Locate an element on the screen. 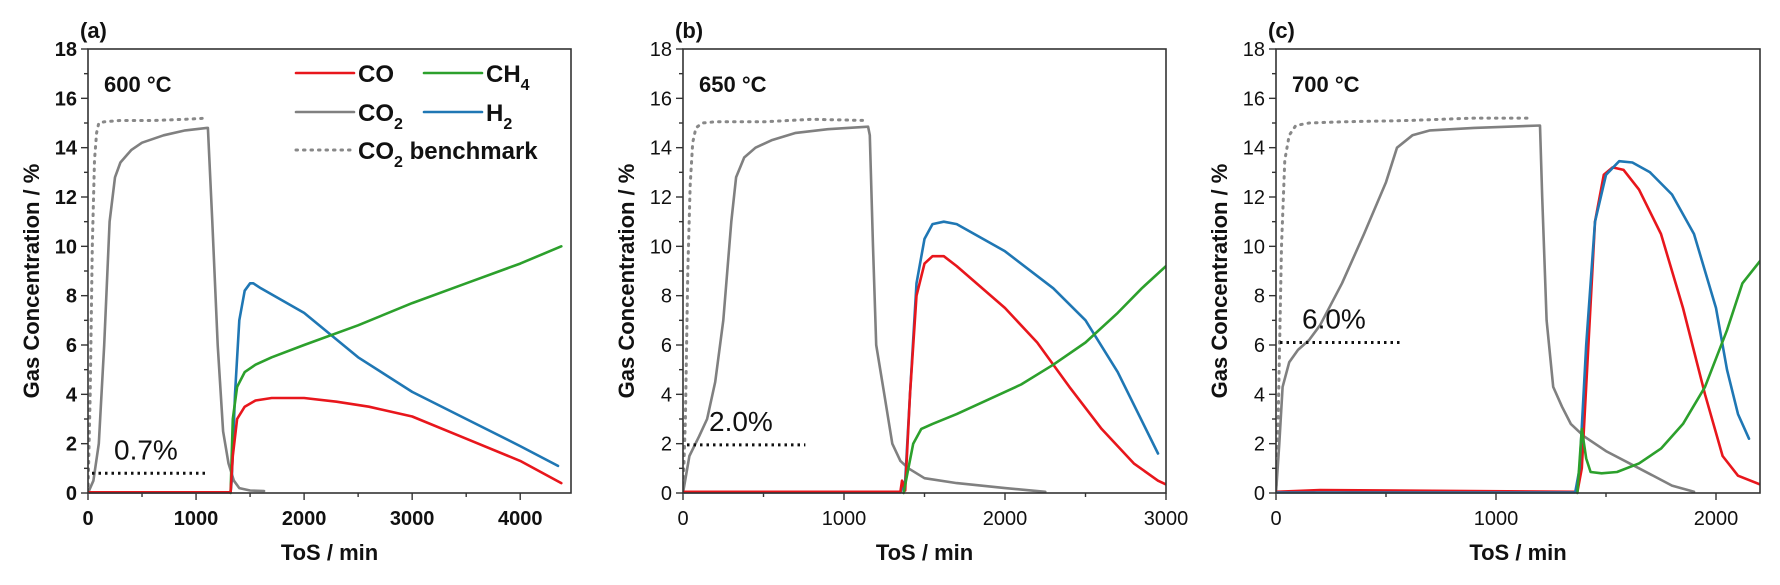  annotation-label: 2.0% is located at coordinates (741, 421).